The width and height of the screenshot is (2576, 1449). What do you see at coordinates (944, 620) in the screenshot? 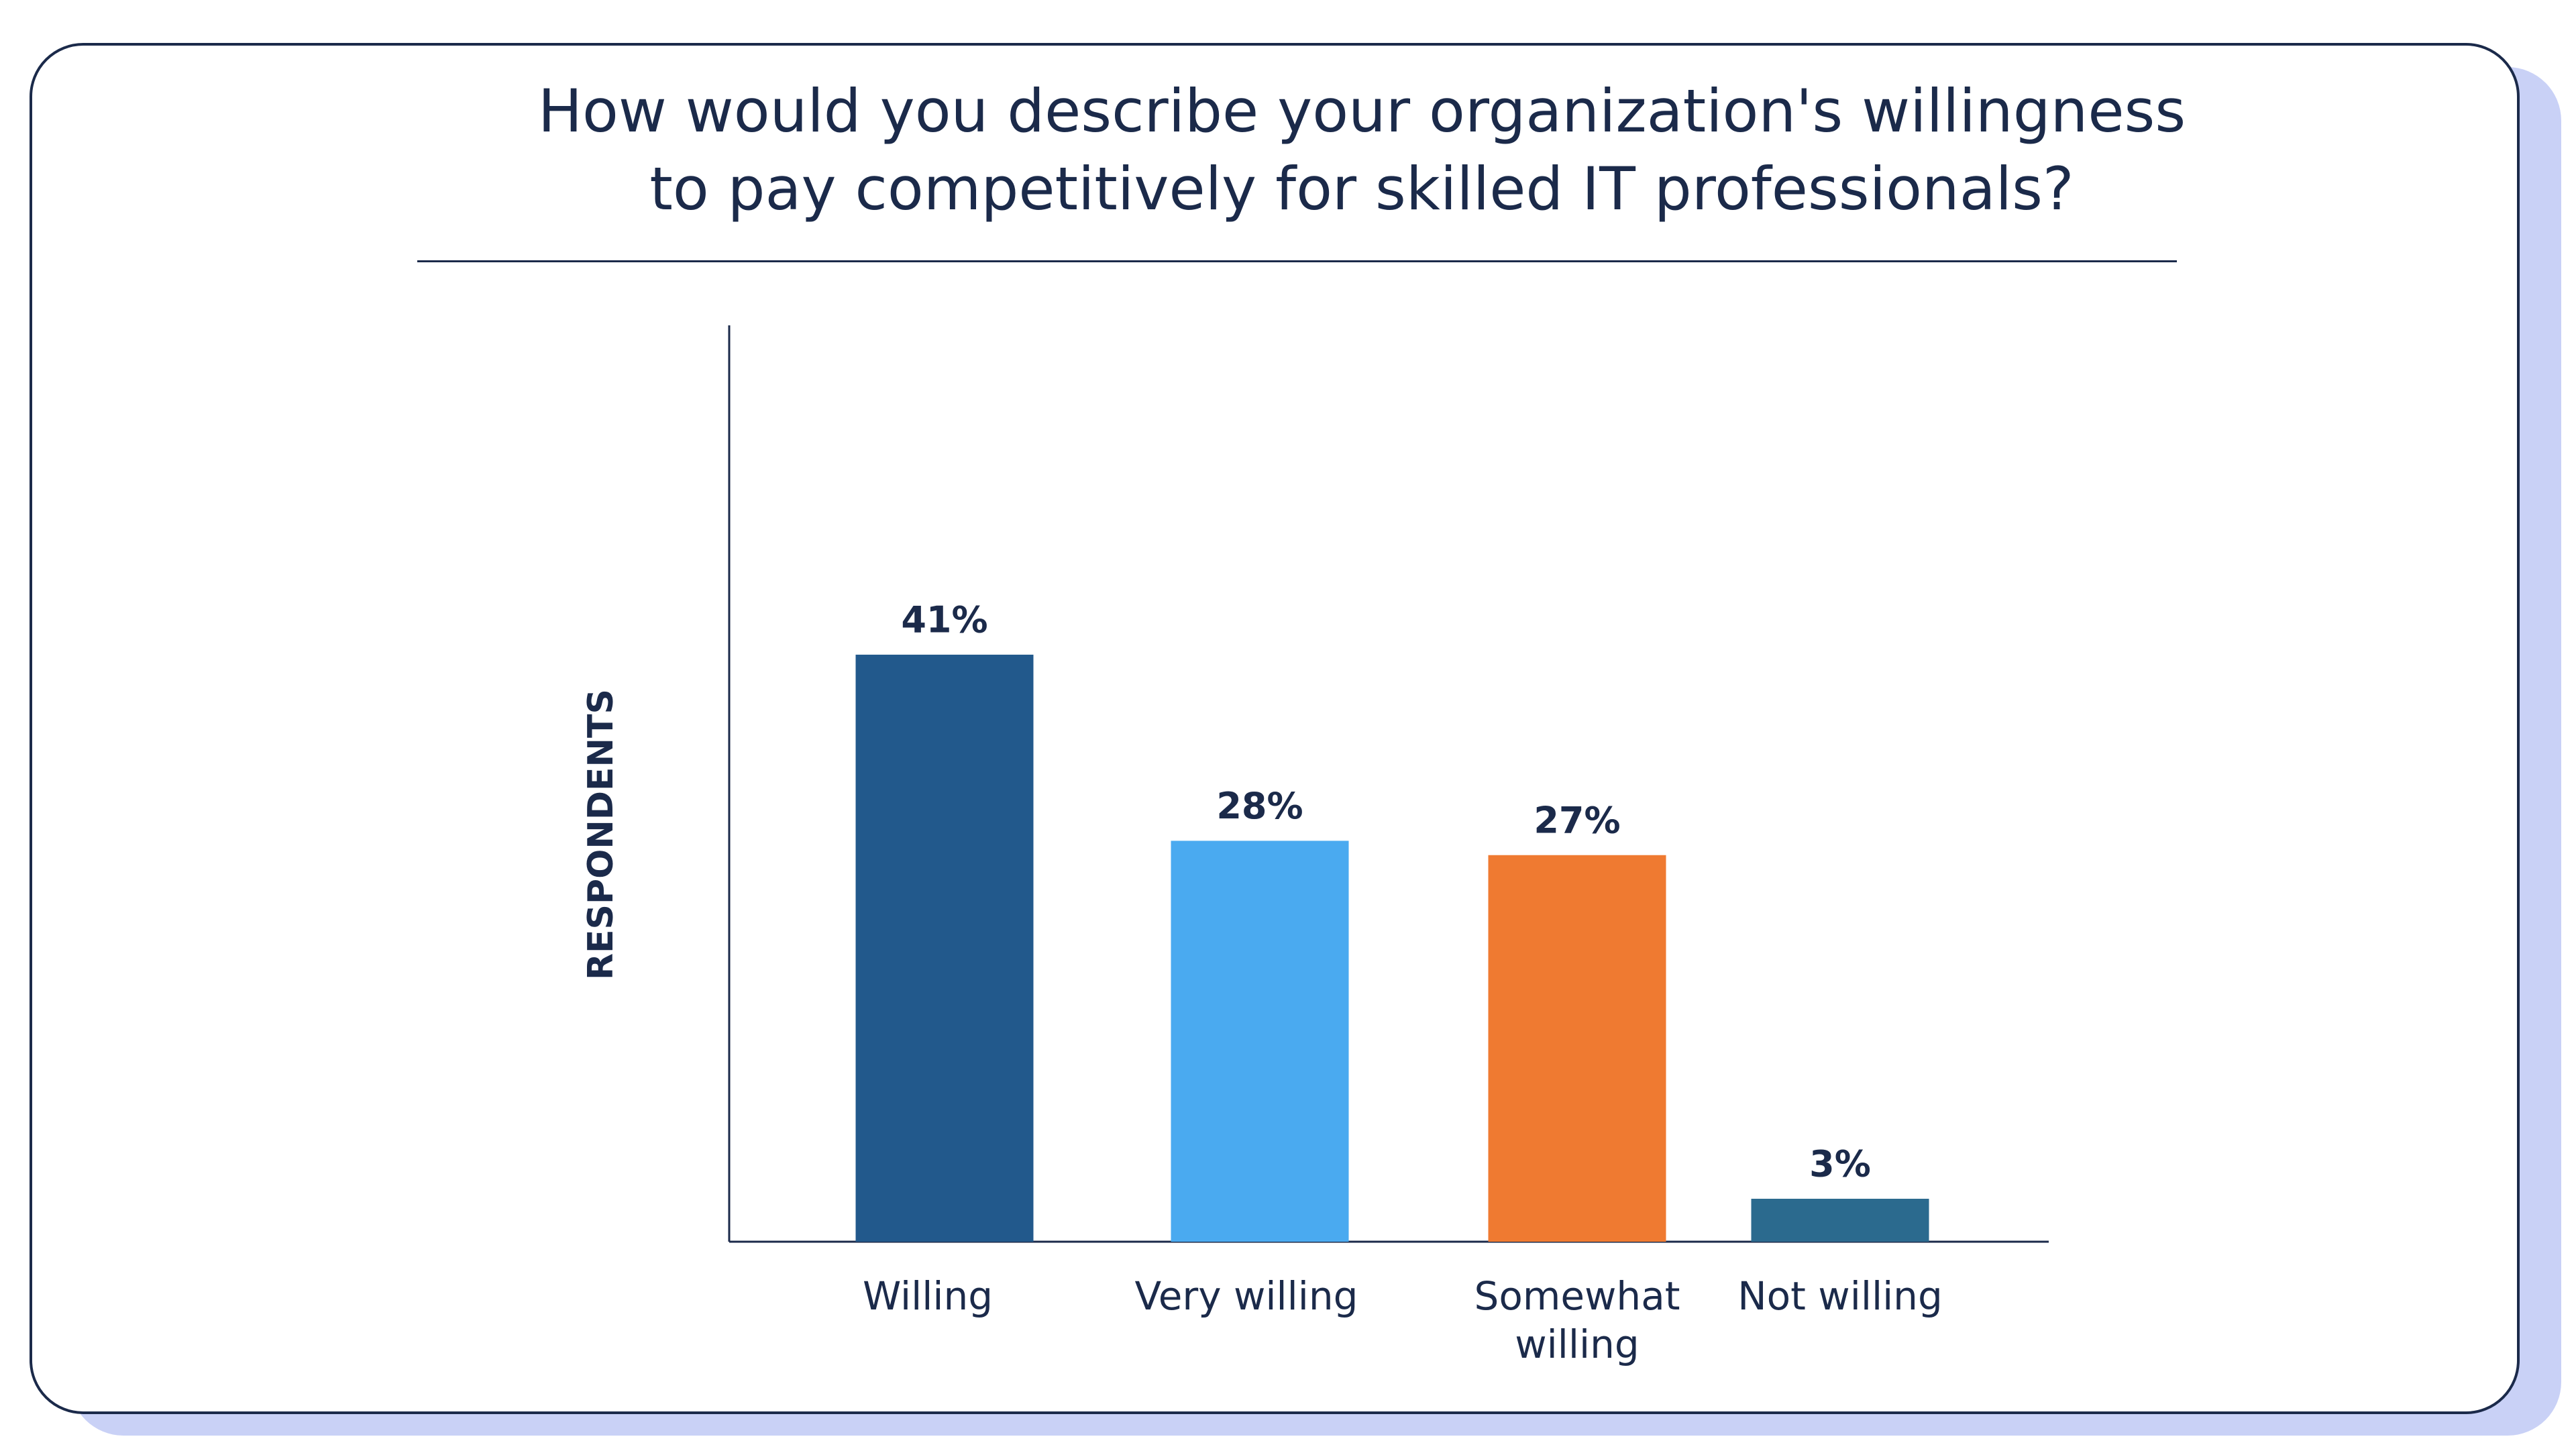
I see `value-label: 41%` at bounding box center [944, 620].